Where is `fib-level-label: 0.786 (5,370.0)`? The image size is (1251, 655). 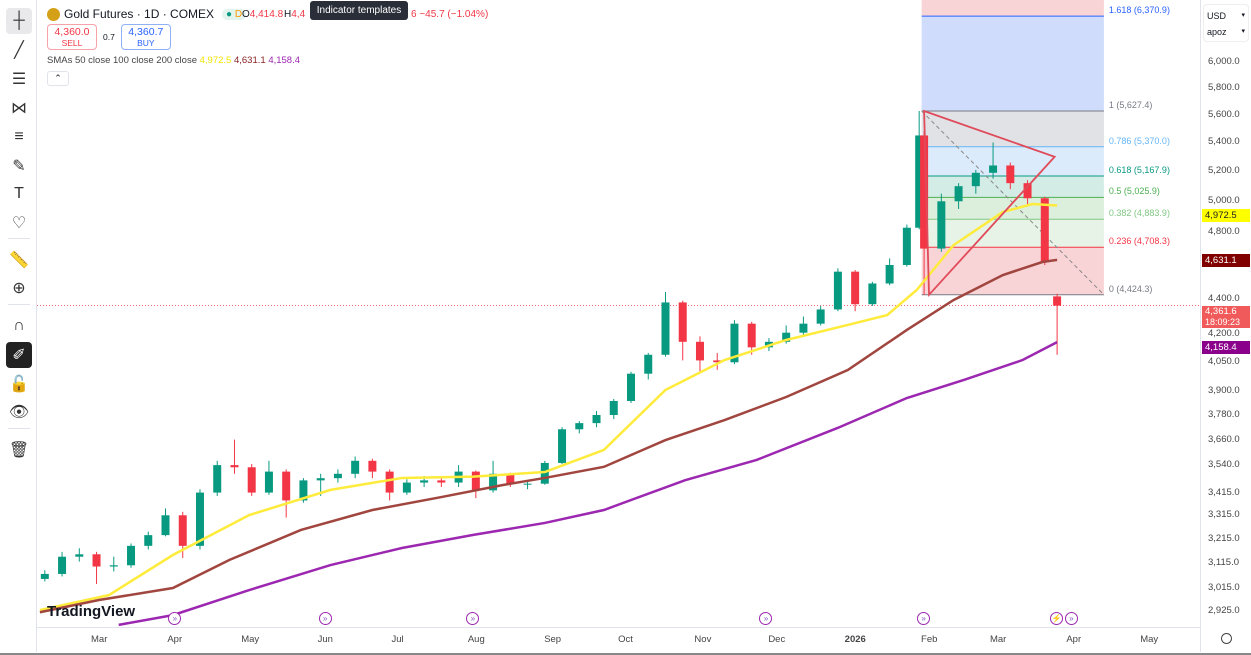
fib-level-label: 0.786 (5,370.0) is located at coordinates (1139, 140).